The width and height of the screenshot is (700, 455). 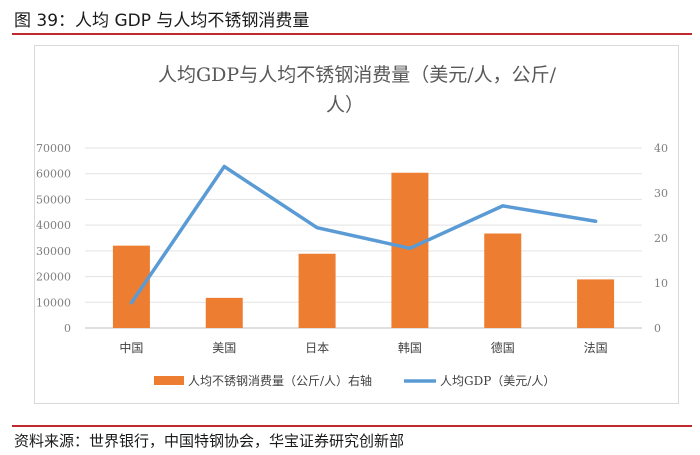 I want to click on top-divider, so click(x=352, y=34).